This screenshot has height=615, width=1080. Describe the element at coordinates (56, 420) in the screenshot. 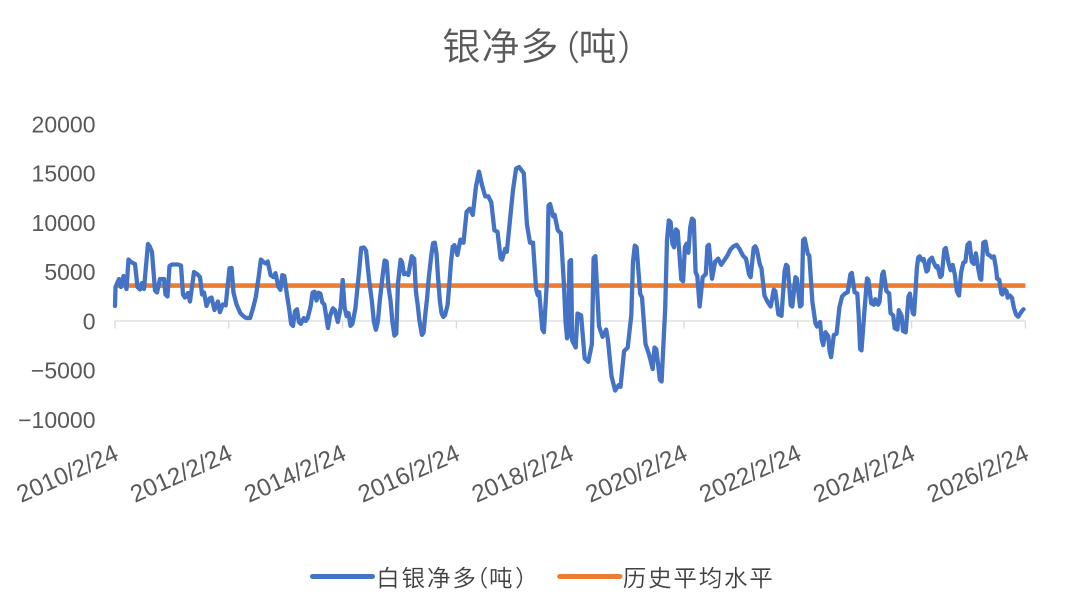

I see `svg-text: −10000` at that location.